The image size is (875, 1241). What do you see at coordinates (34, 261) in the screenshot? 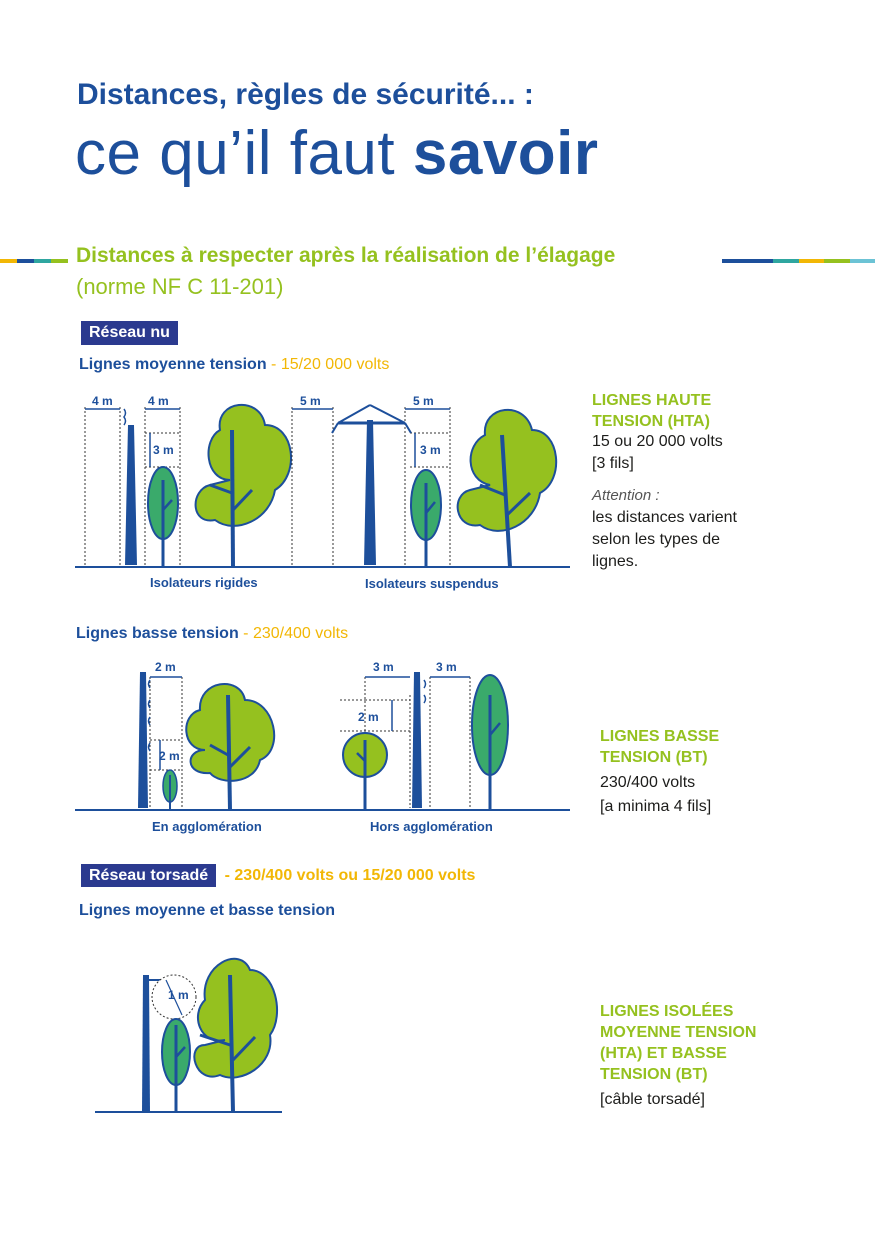
I see `section-stripe-left` at bounding box center [34, 261].